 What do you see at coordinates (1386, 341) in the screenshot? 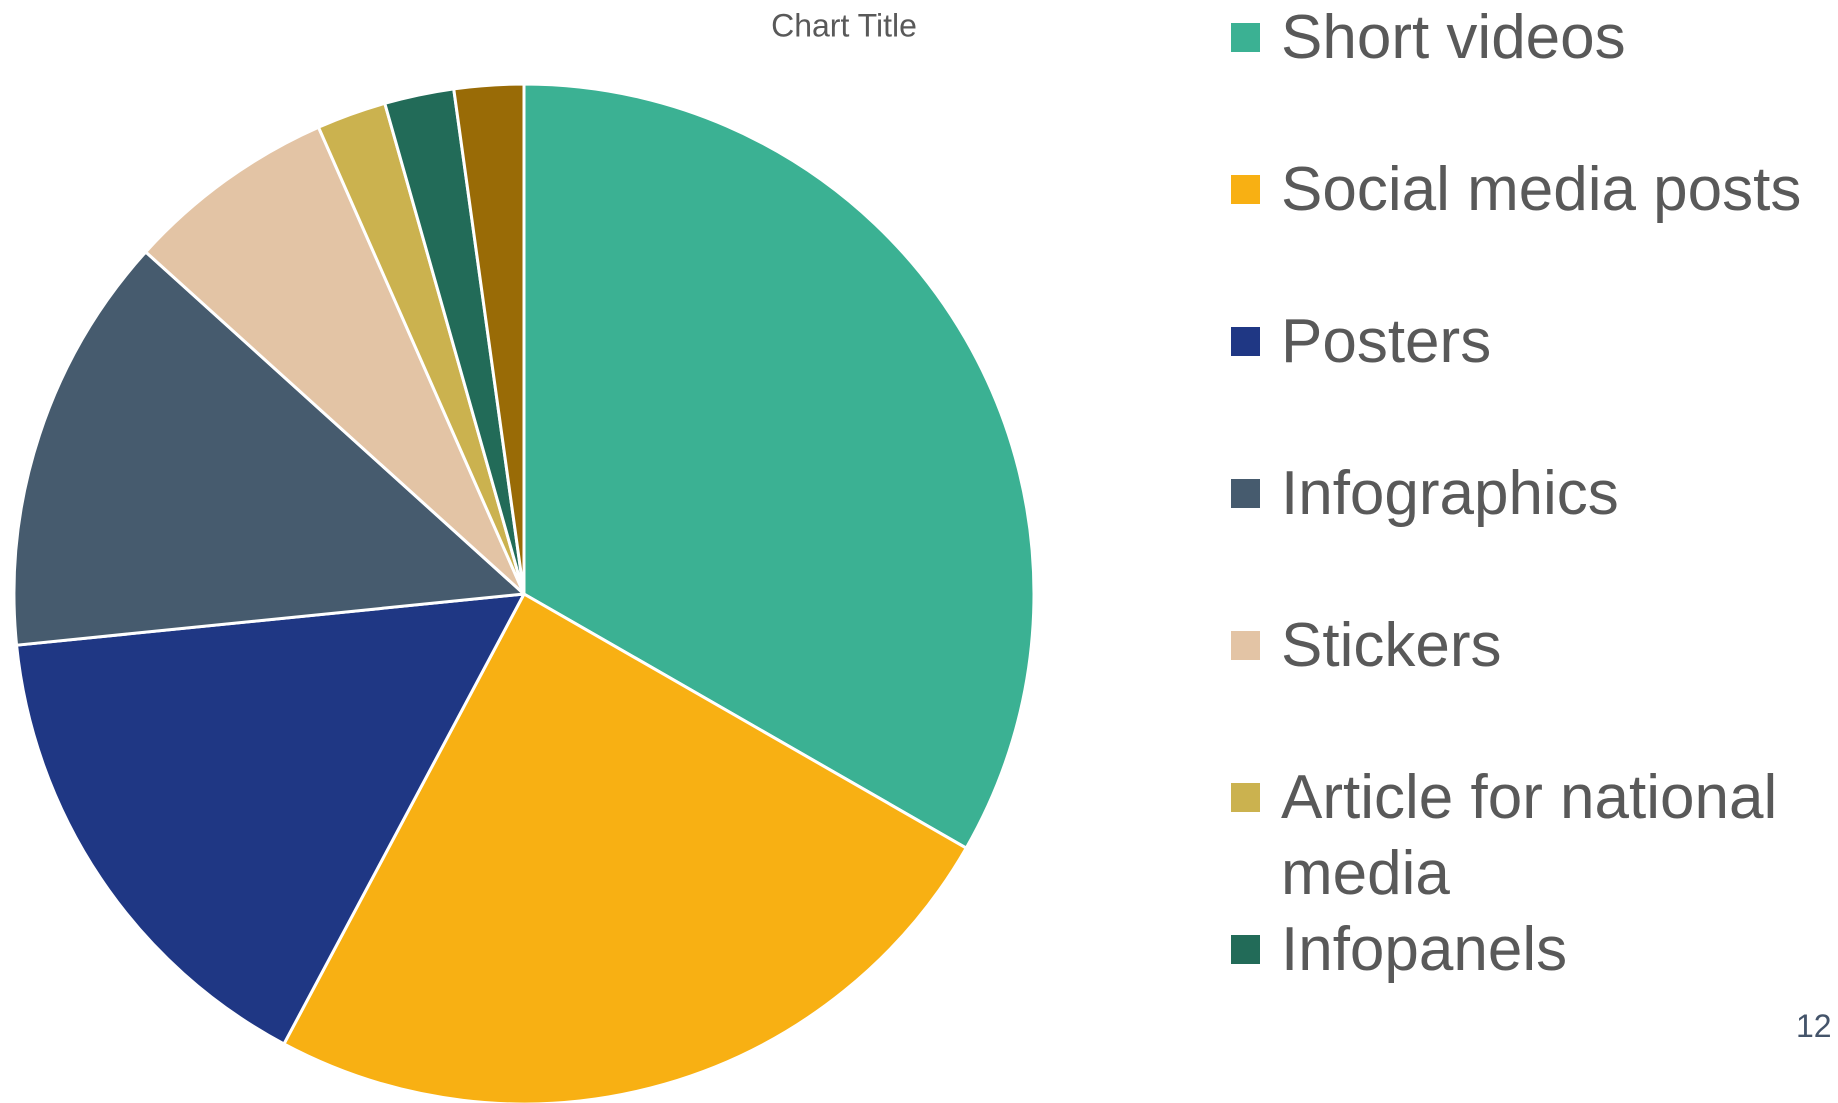
I see `legend-label: Posters` at bounding box center [1386, 341].